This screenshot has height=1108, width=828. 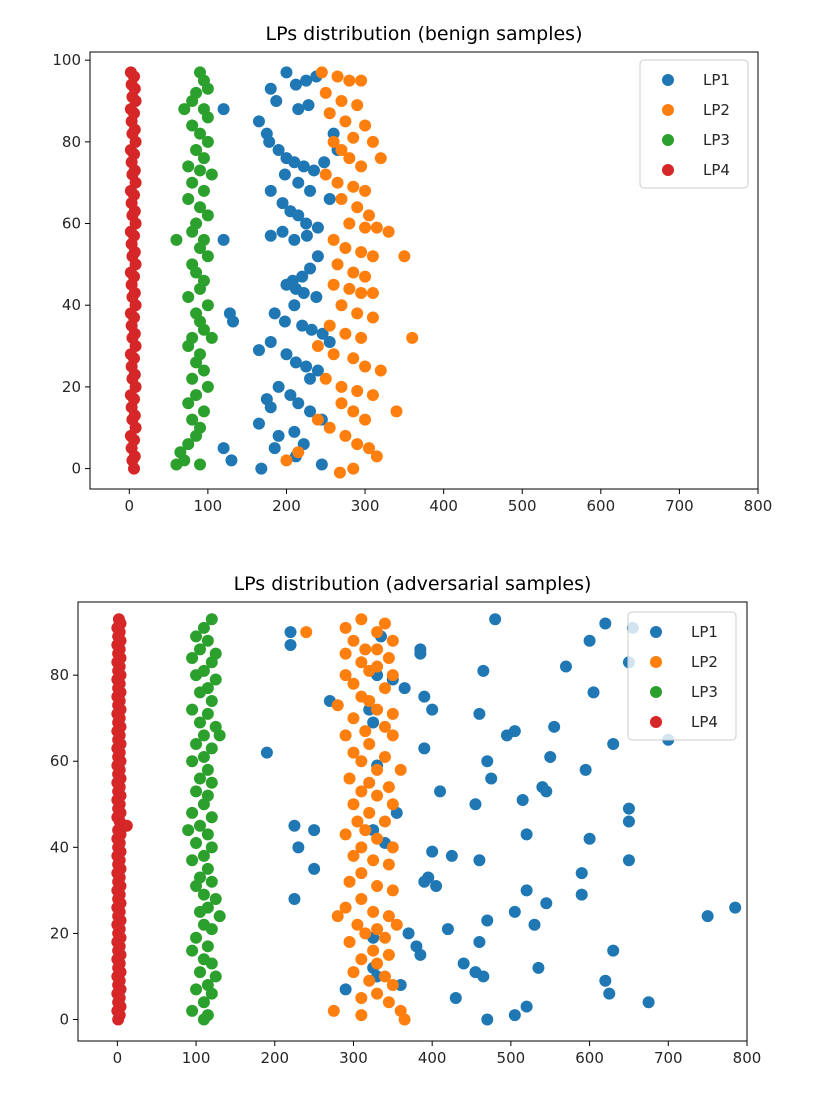 I want to click on x-tick-label: 600, so click(x=589, y=1058).